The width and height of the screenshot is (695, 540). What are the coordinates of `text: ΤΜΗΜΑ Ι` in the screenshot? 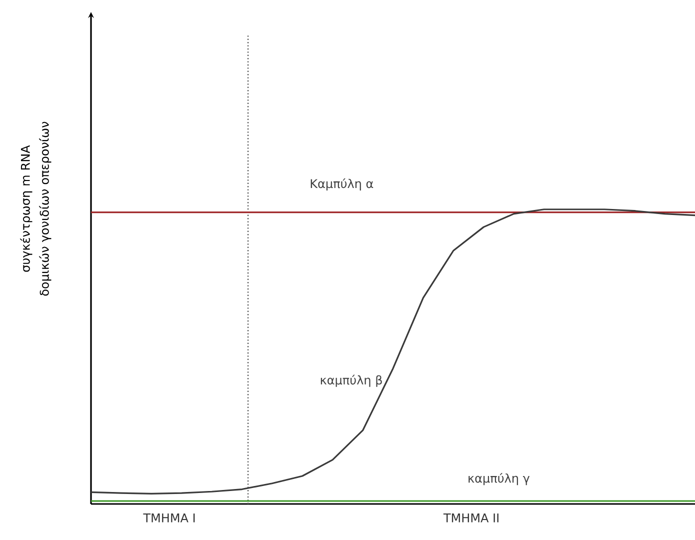 It's located at (169, 518).